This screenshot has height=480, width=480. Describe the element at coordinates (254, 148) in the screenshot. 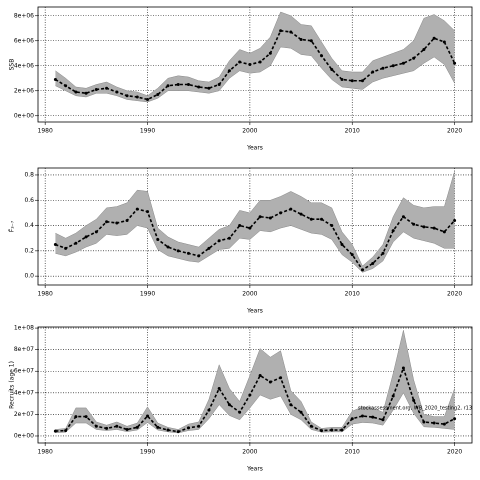

I see `x-axis-label: Years` at that location.